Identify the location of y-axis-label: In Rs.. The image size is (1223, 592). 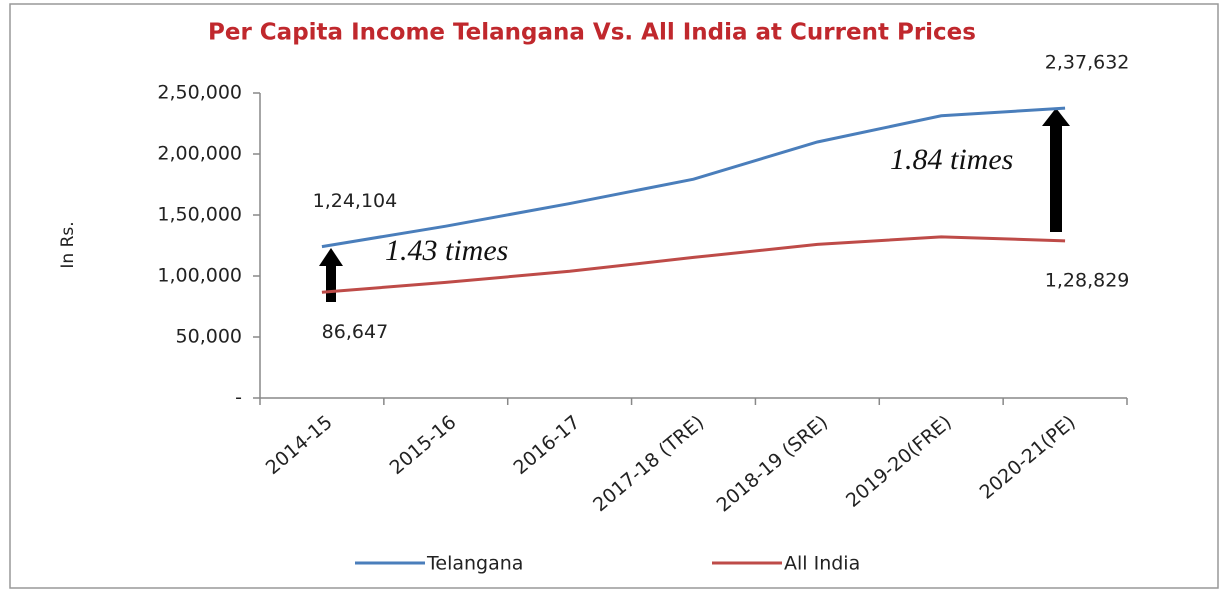
(68, 244).